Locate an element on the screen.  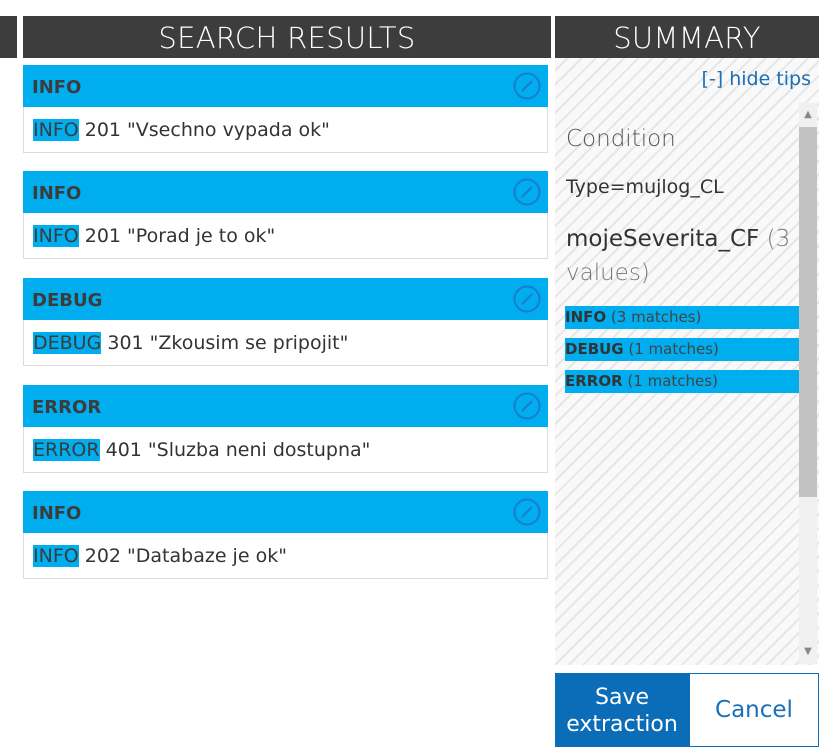
chevron-down-icon: ▼ is located at coordinates (808, 651).